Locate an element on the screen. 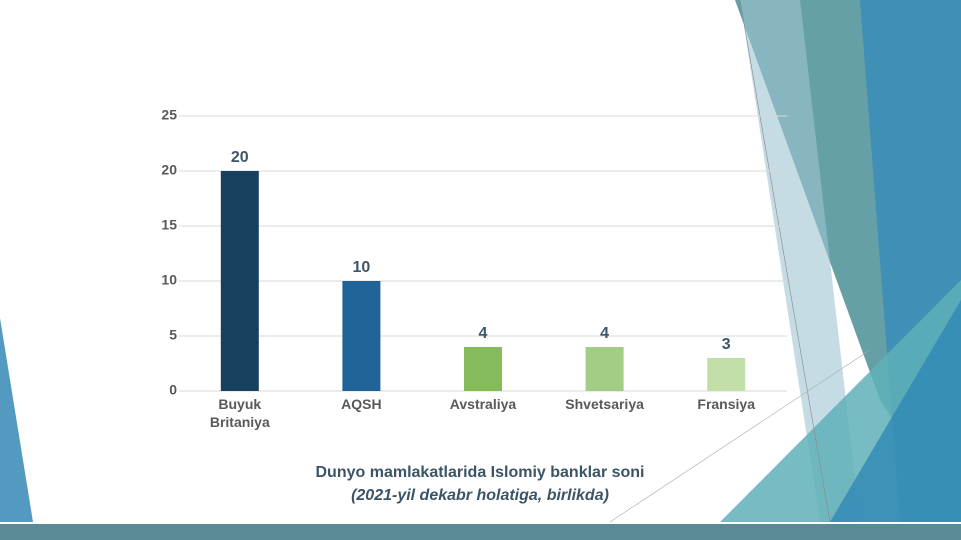 Image resolution: width=961 pixels, height=540 pixels. y-tick-label: 15 is located at coordinates (169, 225).